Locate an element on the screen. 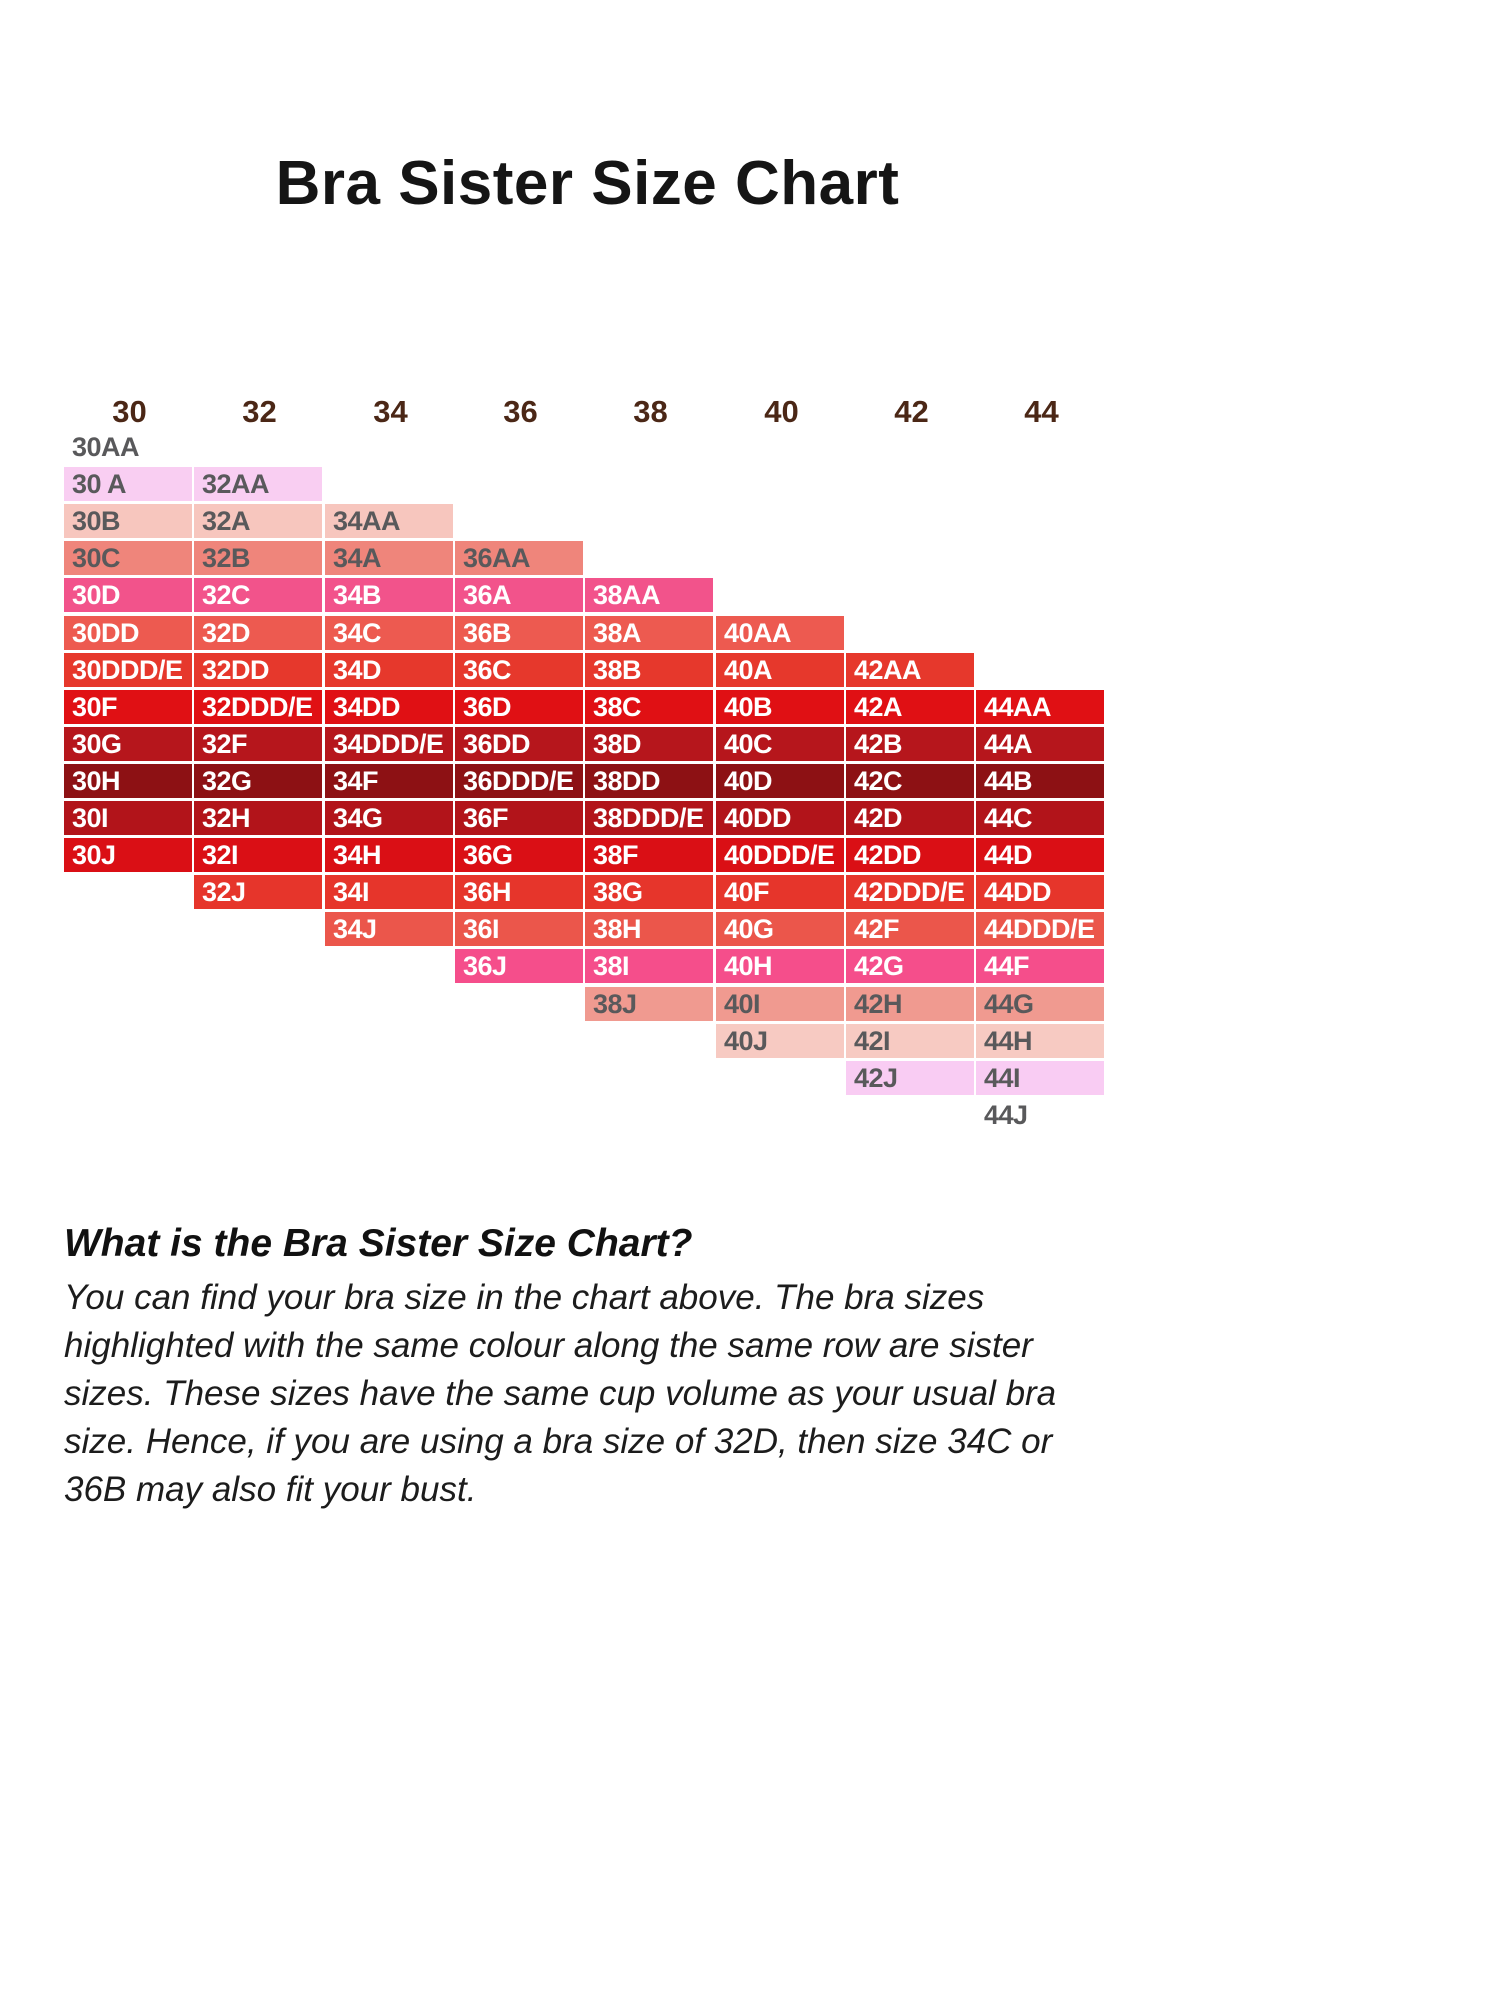 This screenshot has width=1500, height=2000. size-cell-42h: 42H is located at coordinates (910, 1004).